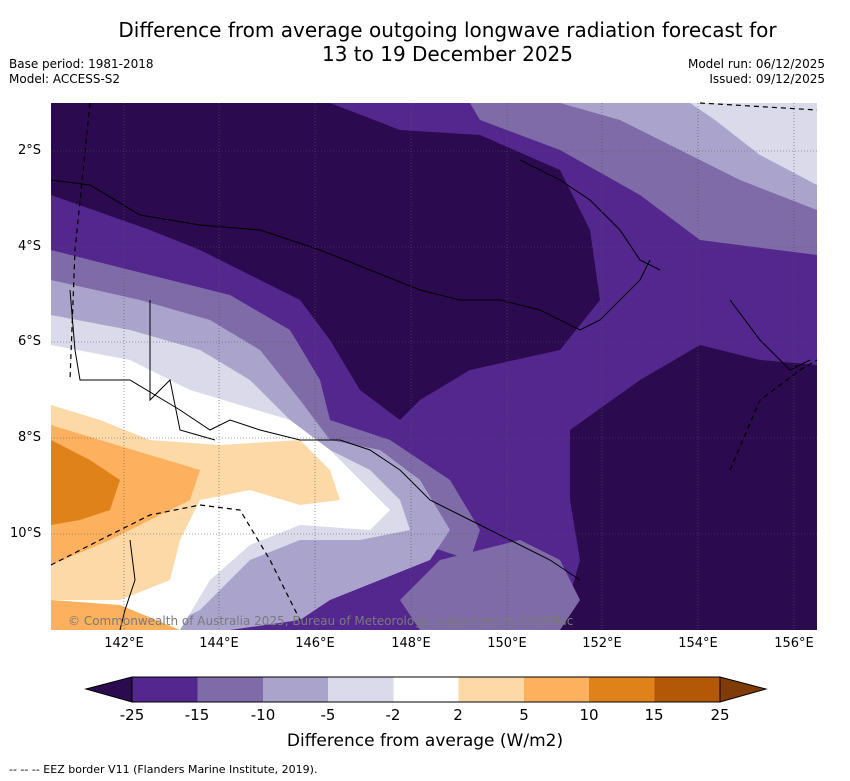 Image resolution: width=850 pixels, height=781 pixels. Describe the element at coordinates (315, 643) in the screenshot. I see `lon-label-146e: 146°E` at that location.